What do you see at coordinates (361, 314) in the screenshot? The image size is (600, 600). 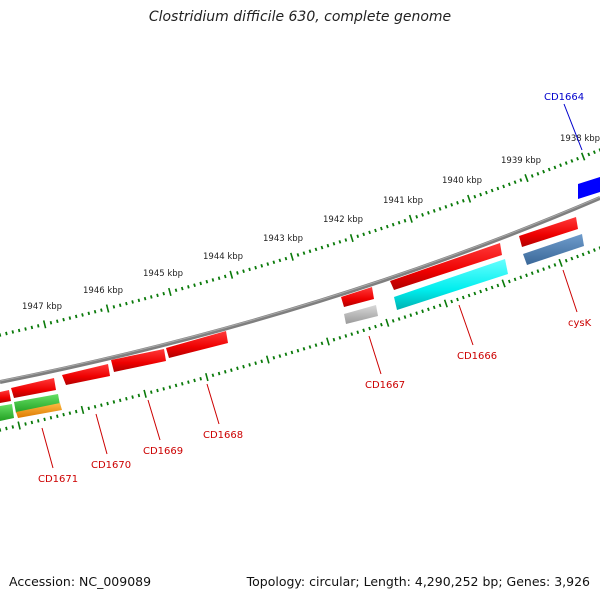 I see `gene-cd1667-arrow` at bounding box center [361, 314].